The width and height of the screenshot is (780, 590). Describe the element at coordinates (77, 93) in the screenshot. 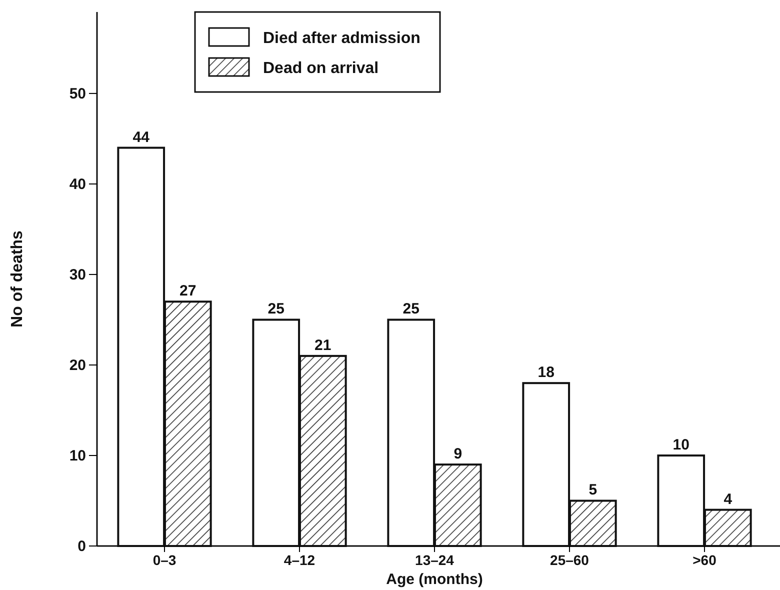

I see `y-tick-label: 50` at that location.